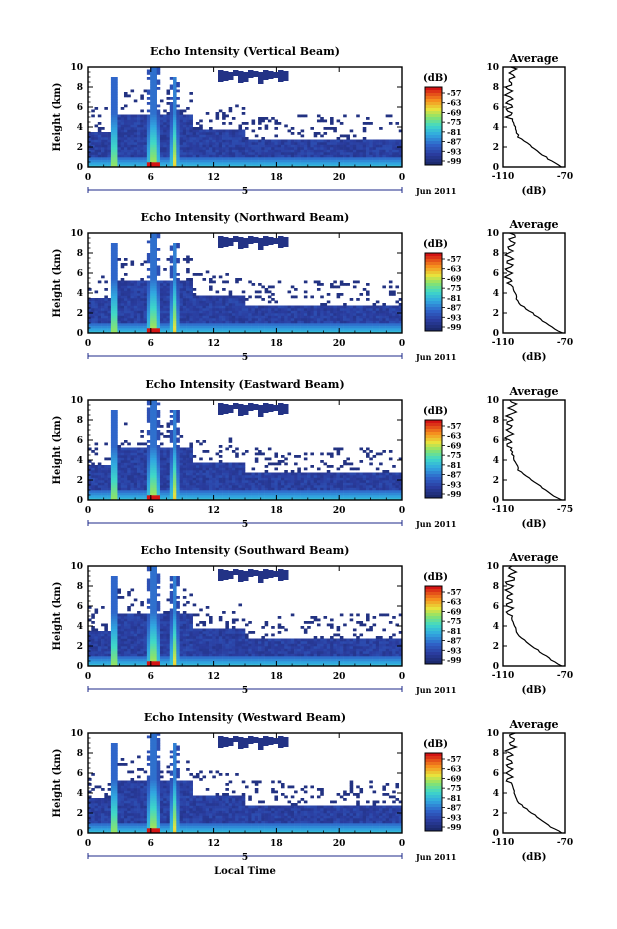 This screenshot has height=929, width=617. Describe the element at coordinates (433, 95) in the screenshot. I see `colorbar-segment` at that location.